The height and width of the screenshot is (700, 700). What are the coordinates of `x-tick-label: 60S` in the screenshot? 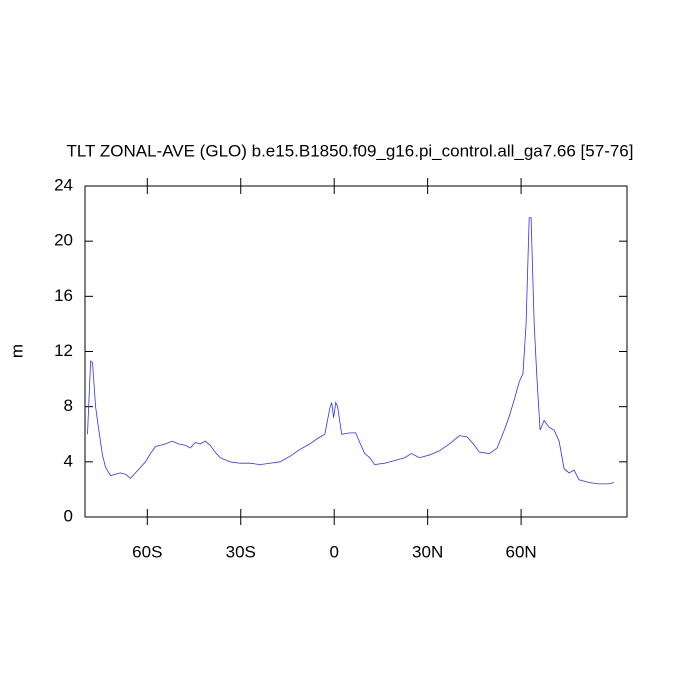 It's located at (147, 551).